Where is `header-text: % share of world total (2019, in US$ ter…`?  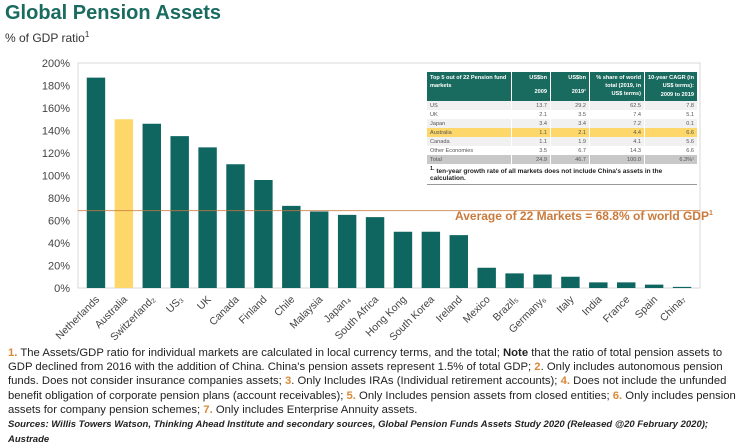 header-text: % share of world total (2019, in US$ ter… is located at coordinates (618, 86).